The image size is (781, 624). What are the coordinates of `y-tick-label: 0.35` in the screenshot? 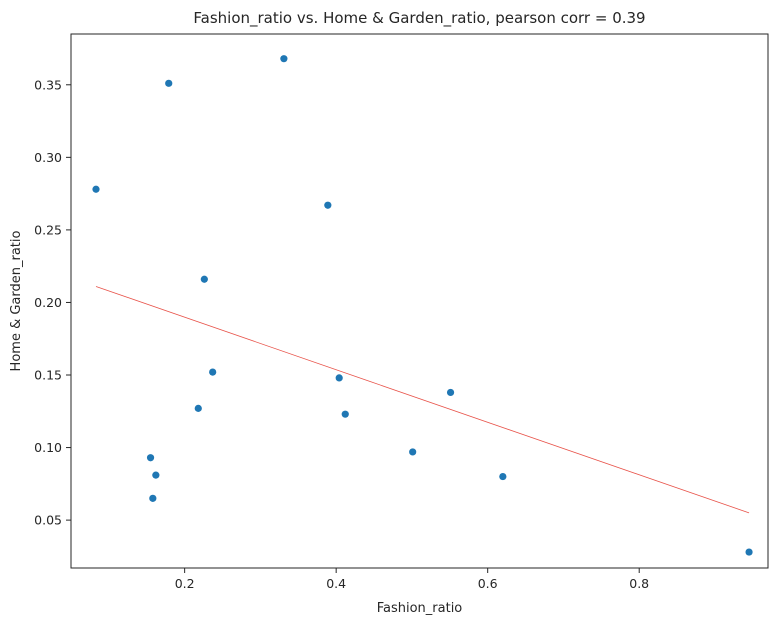 It's located at (48, 84).